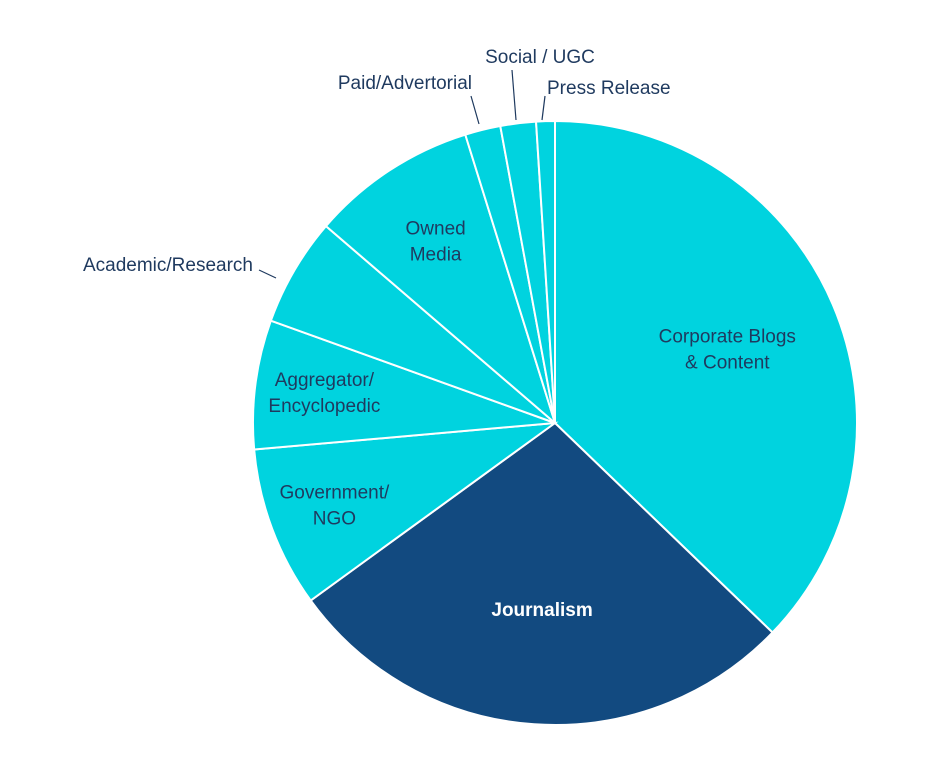 The width and height of the screenshot is (944, 757). What do you see at coordinates (404, 385) in the screenshot?
I see `pie-slice-aggregator-encyclopedic` at bounding box center [404, 385].